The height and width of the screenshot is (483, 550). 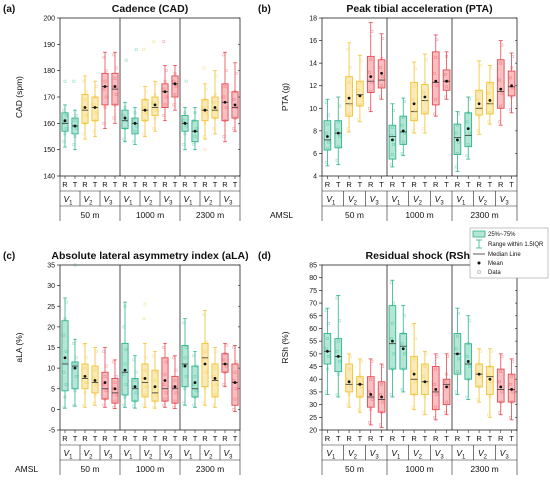 What do you see at coordinates (85, 375) in the screenshot?
I see `box-v2-R` at bounding box center [85, 375].